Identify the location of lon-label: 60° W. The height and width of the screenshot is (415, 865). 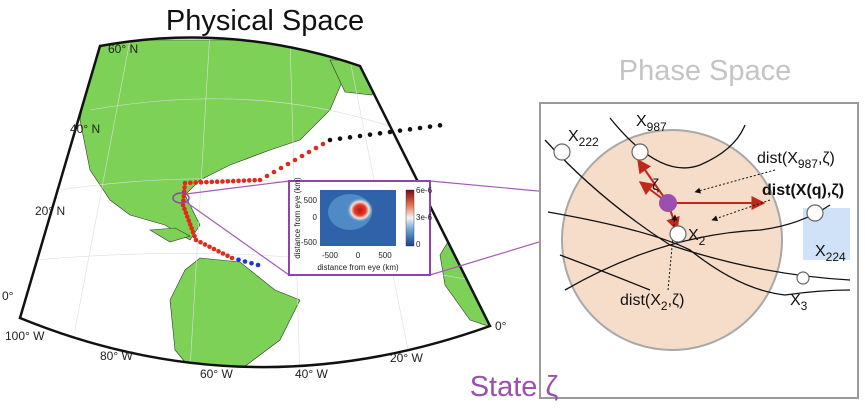
(216, 374).